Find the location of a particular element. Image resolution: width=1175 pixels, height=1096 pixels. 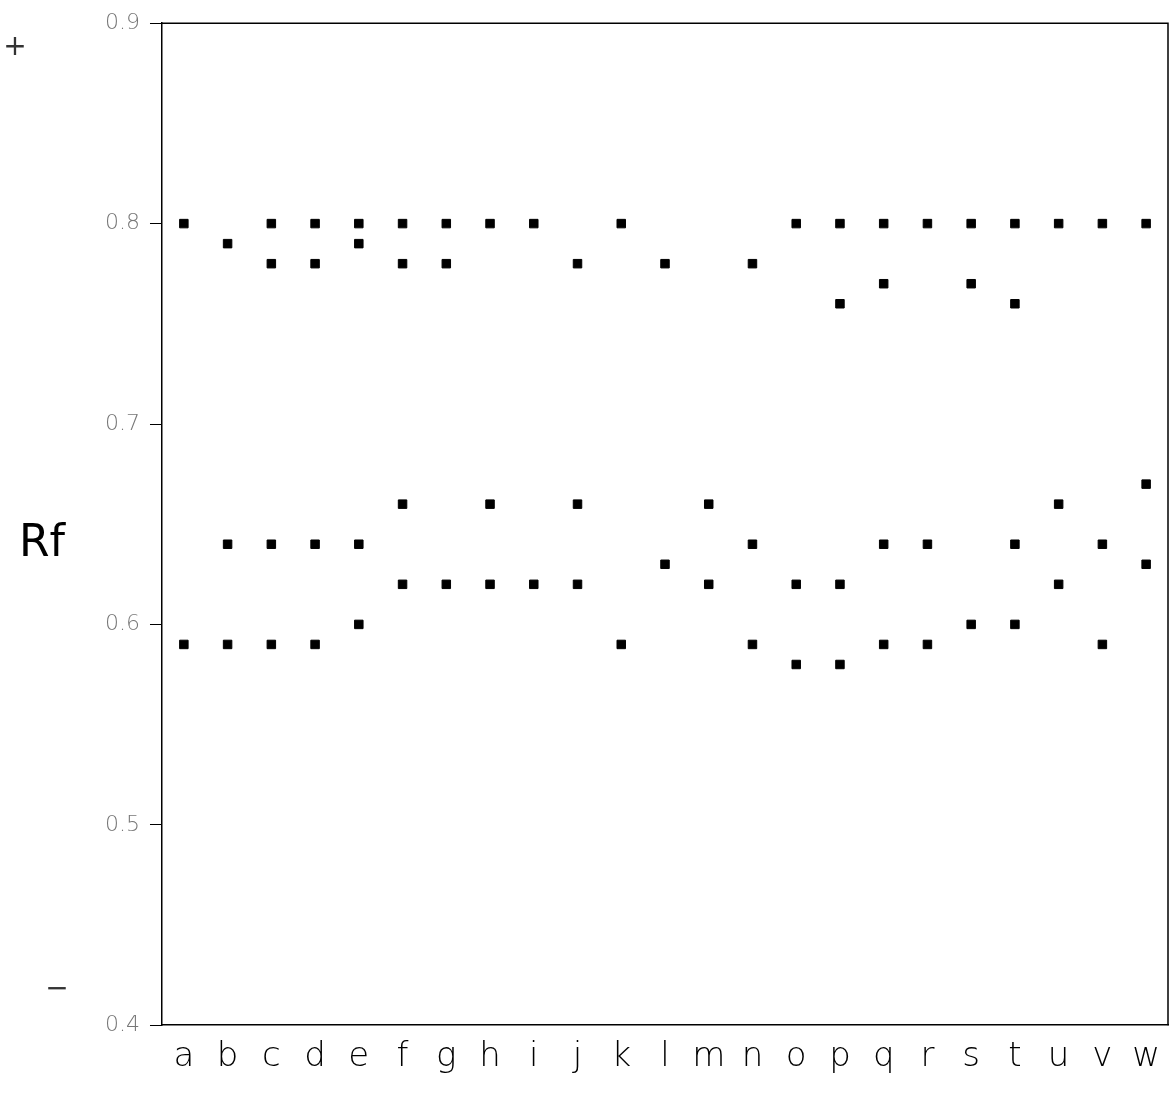

x-tick-label: l is located at coordinates (665, 1054).